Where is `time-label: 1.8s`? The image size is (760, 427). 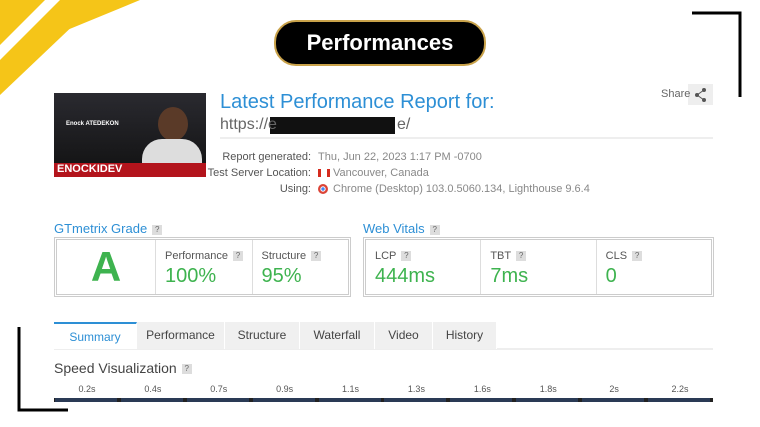
time-label: 1.8s is located at coordinates (548, 389).